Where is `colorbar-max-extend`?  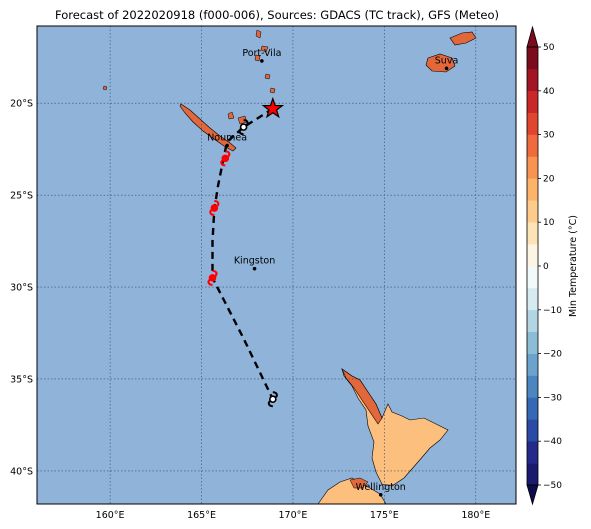
colorbar-max-extend is located at coordinates (532, 36).